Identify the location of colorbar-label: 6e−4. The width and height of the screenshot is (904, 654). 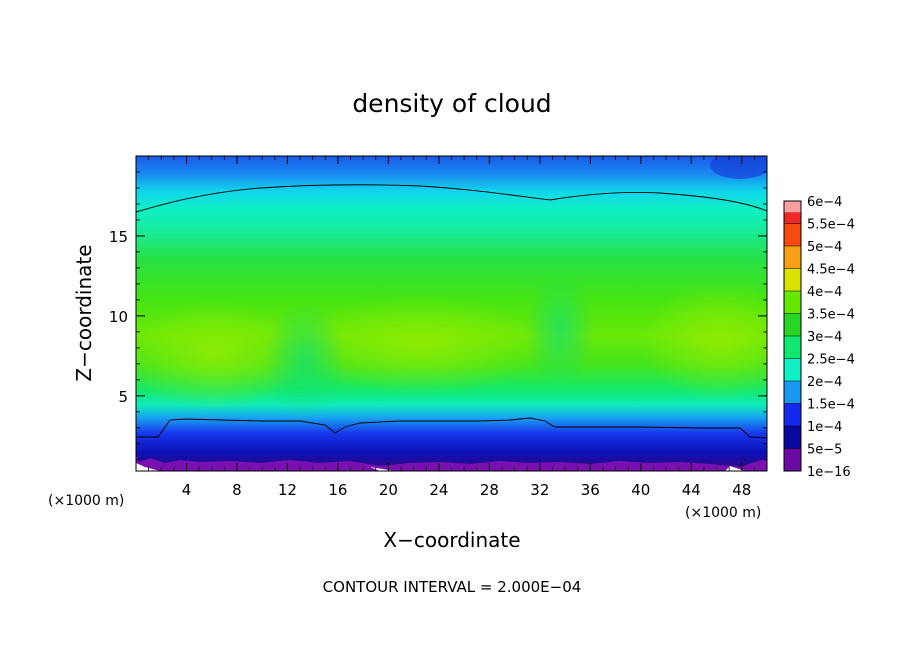
(824, 202).